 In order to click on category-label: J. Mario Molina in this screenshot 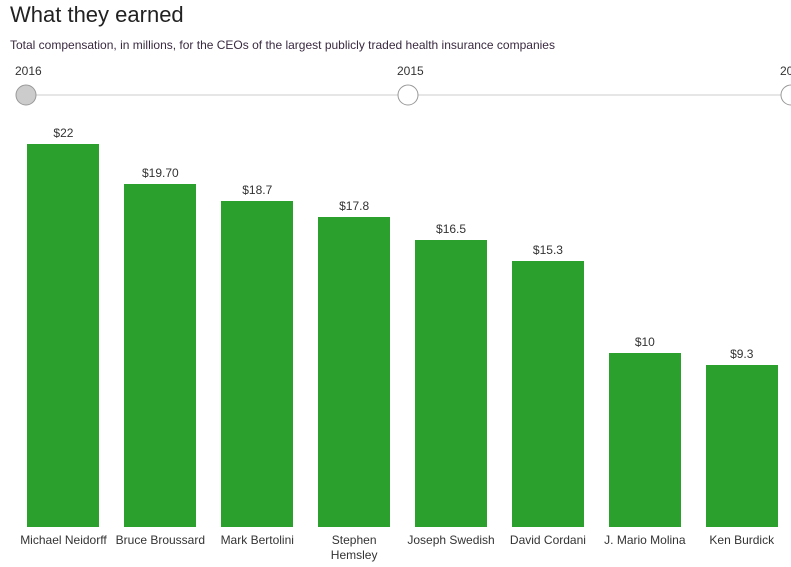, I will do `click(645, 540)`.